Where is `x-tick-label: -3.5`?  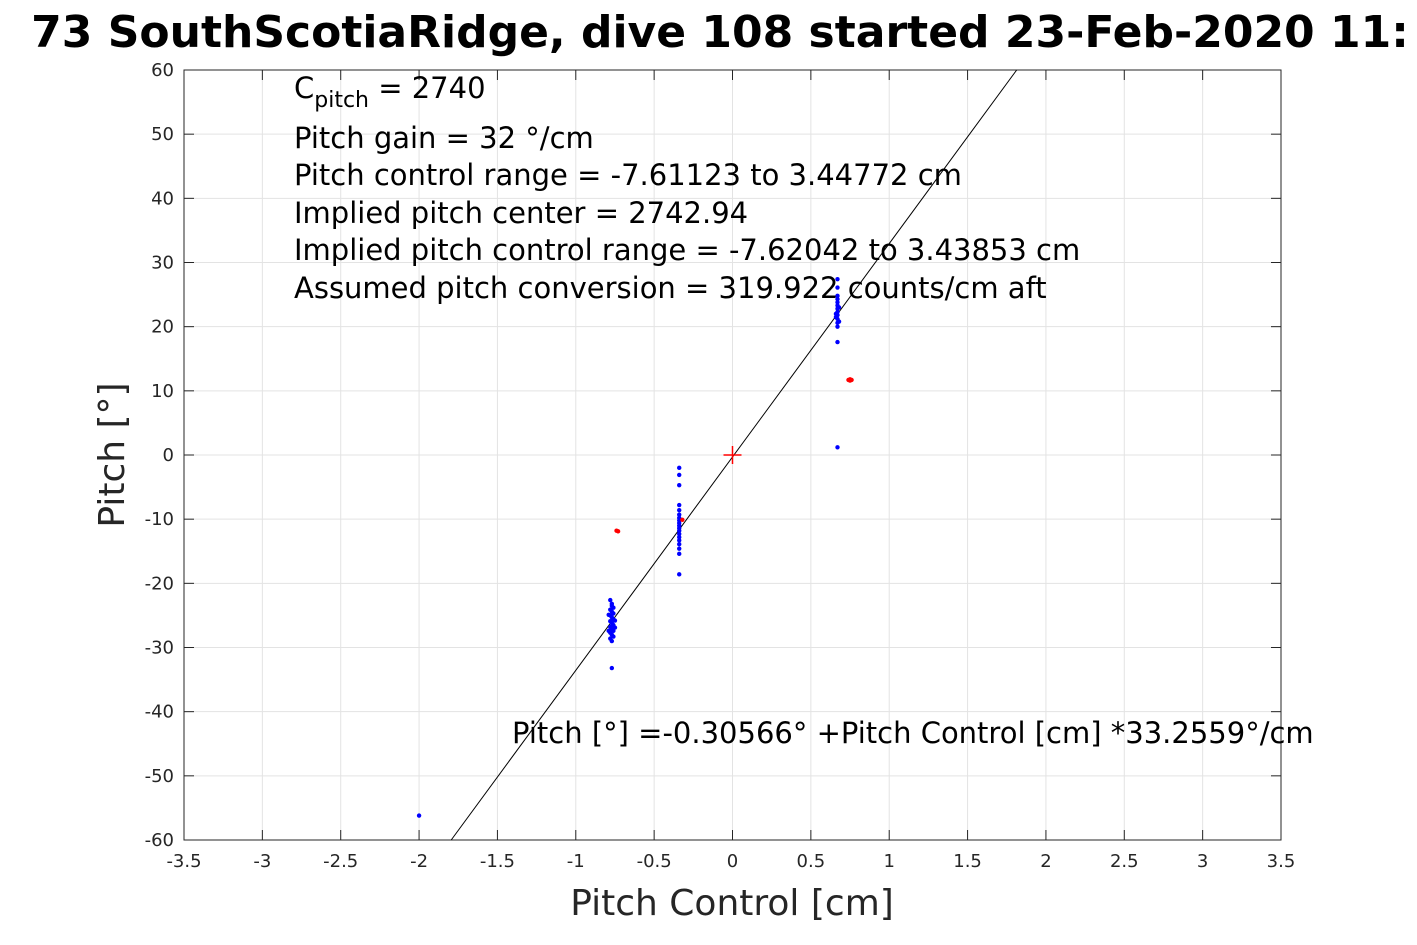
x-tick-label: -3.5 is located at coordinates (183, 861).